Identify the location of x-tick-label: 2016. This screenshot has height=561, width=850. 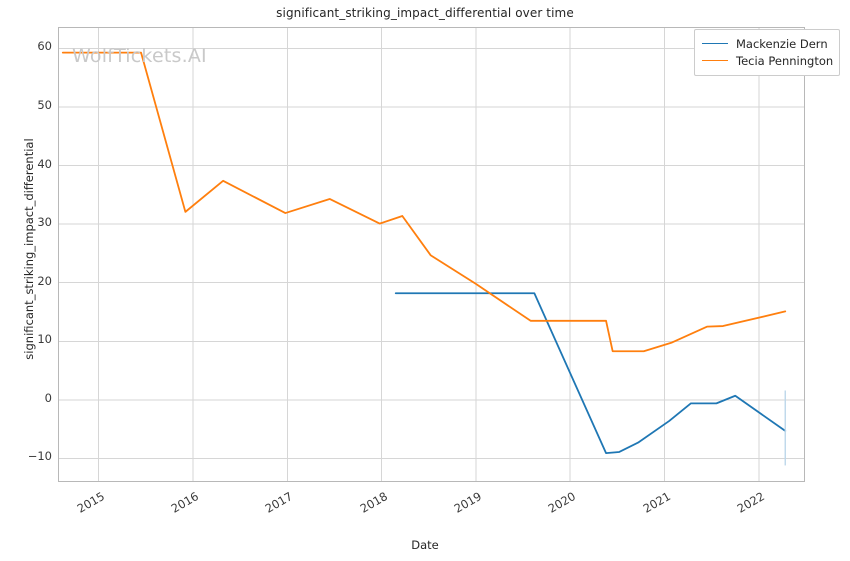
(184, 502).